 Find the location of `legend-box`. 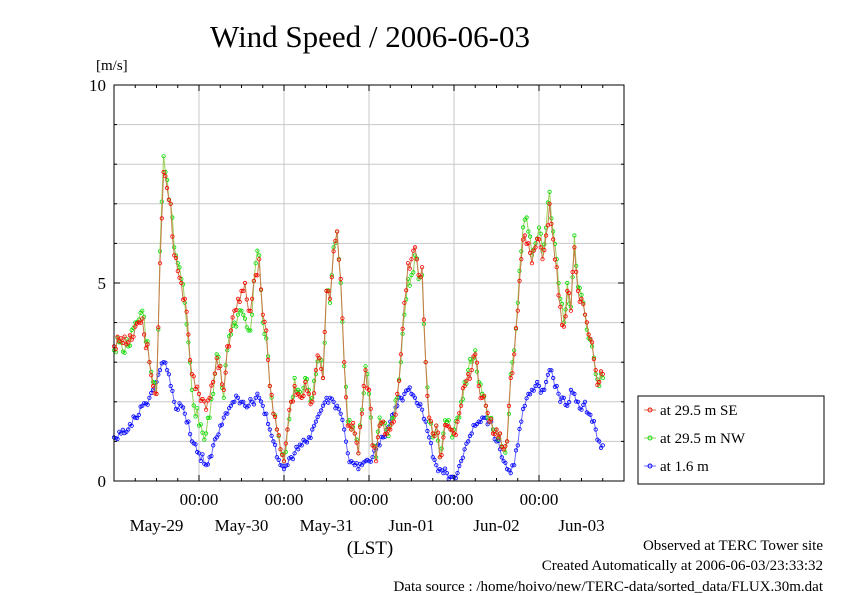

legend-box is located at coordinates (731, 440).